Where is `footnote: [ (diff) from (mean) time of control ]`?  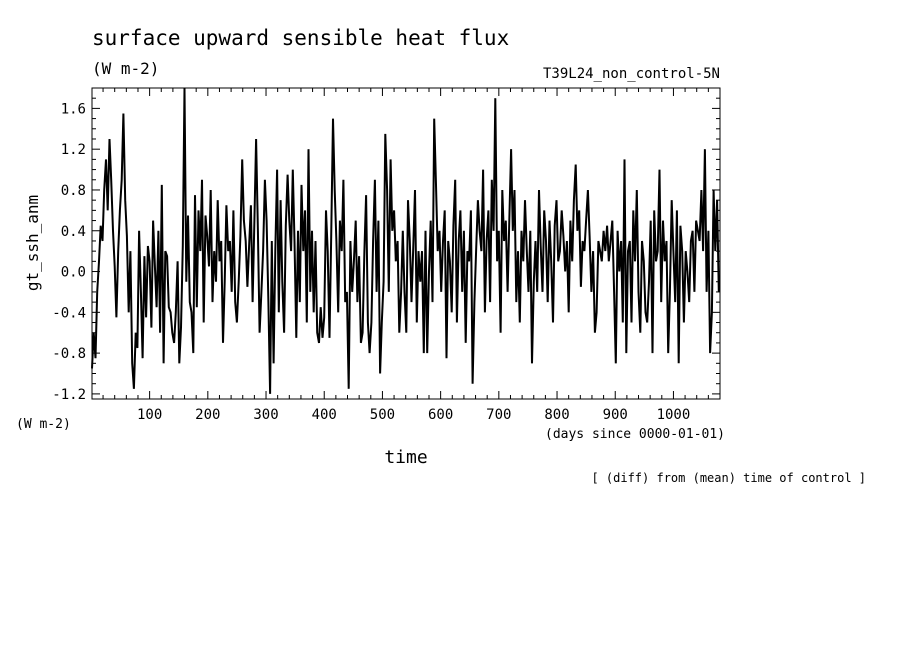
footnote: [ (diff) from (mean) time of control ] is located at coordinates (728, 478).